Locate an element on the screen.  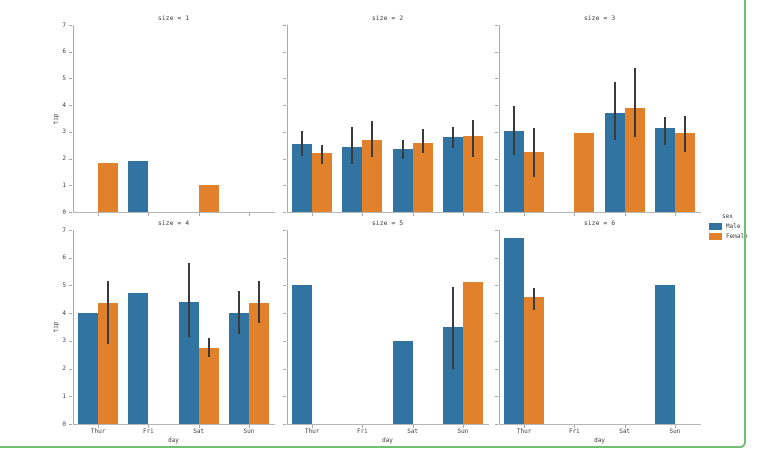
bar-female-fri is located at coordinates (584, 172).